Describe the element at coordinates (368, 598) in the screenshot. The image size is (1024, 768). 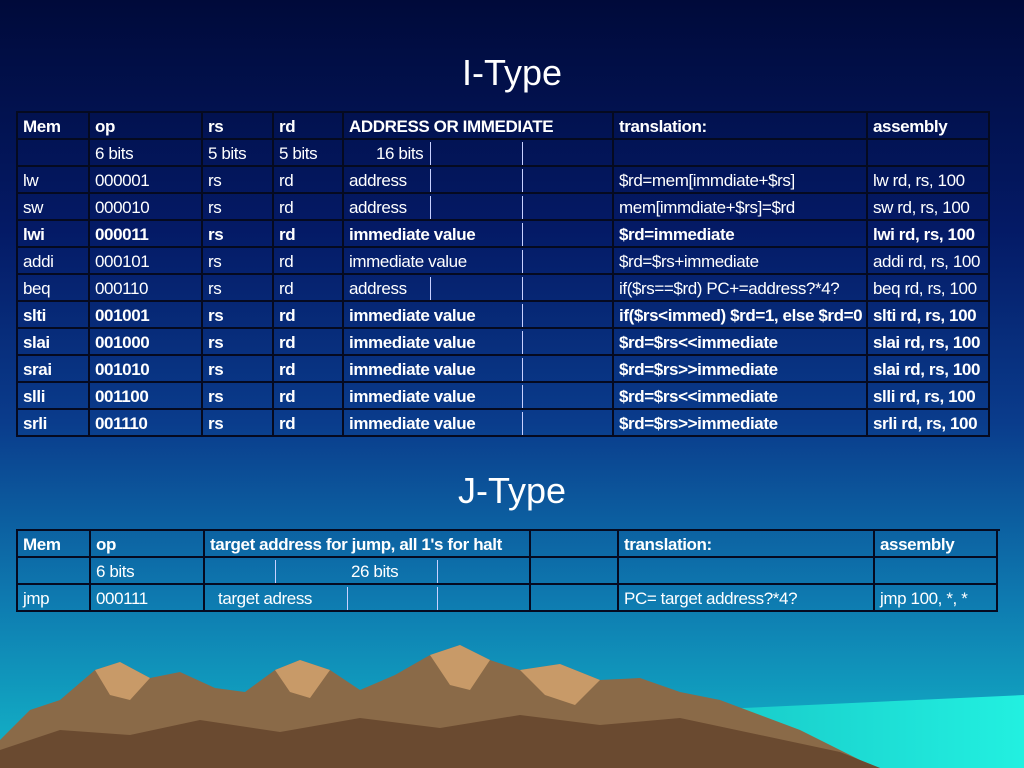
I see `table-cell: target adress` at that location.